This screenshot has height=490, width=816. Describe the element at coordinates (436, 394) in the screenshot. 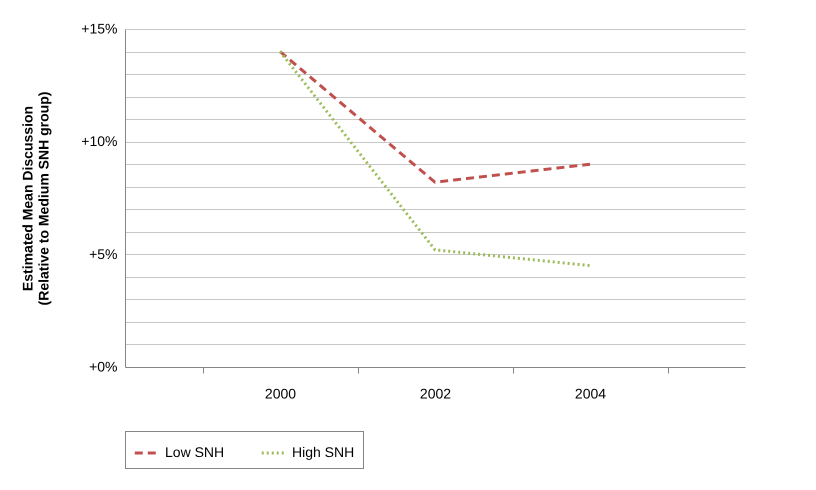

I see `x-tick-label: 2002` at that location.